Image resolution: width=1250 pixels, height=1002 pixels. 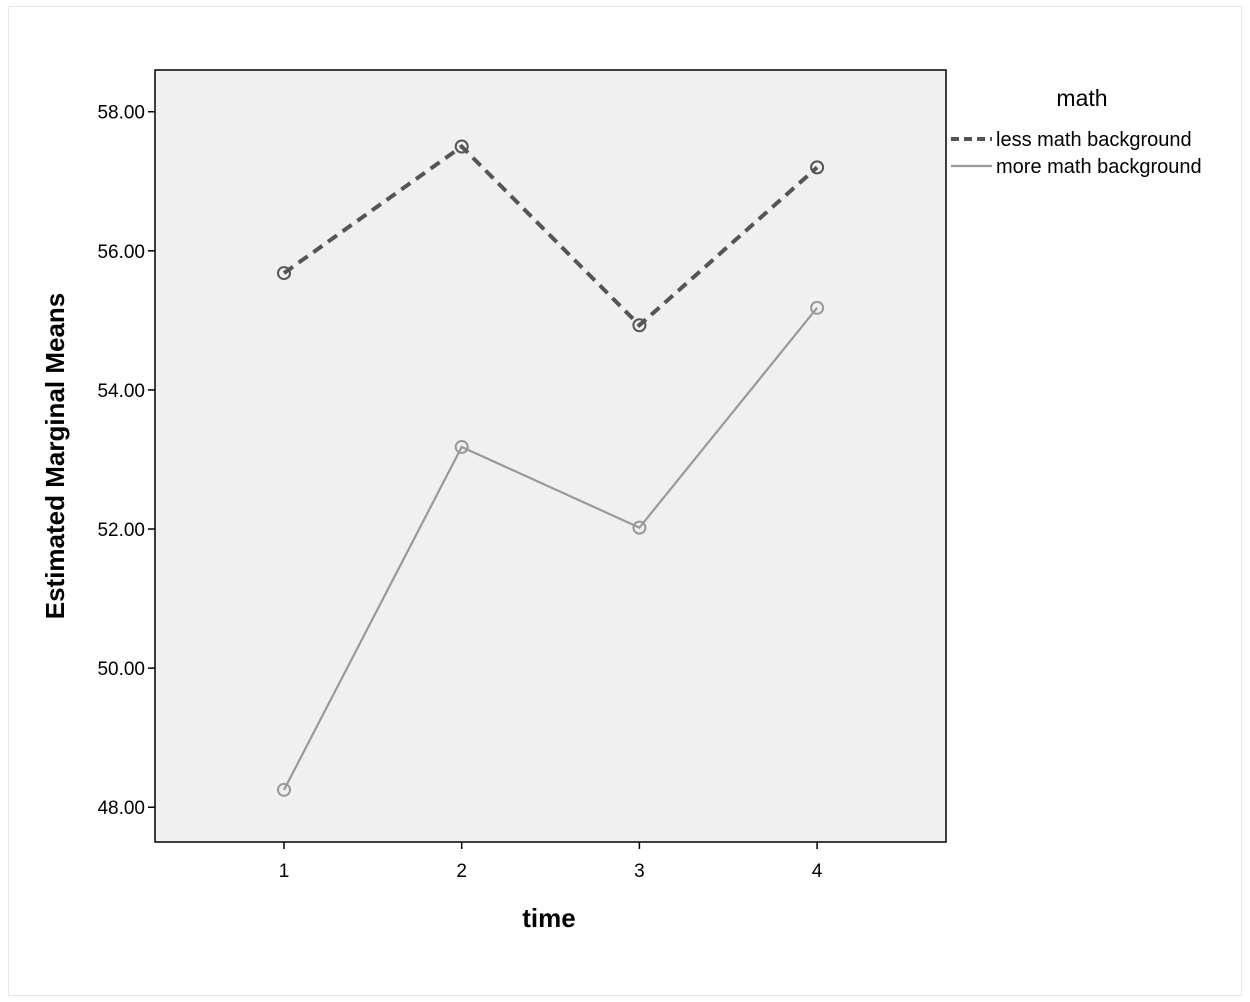 I want to click on legend-label-1: less math background, so click(x=1094, y=140).